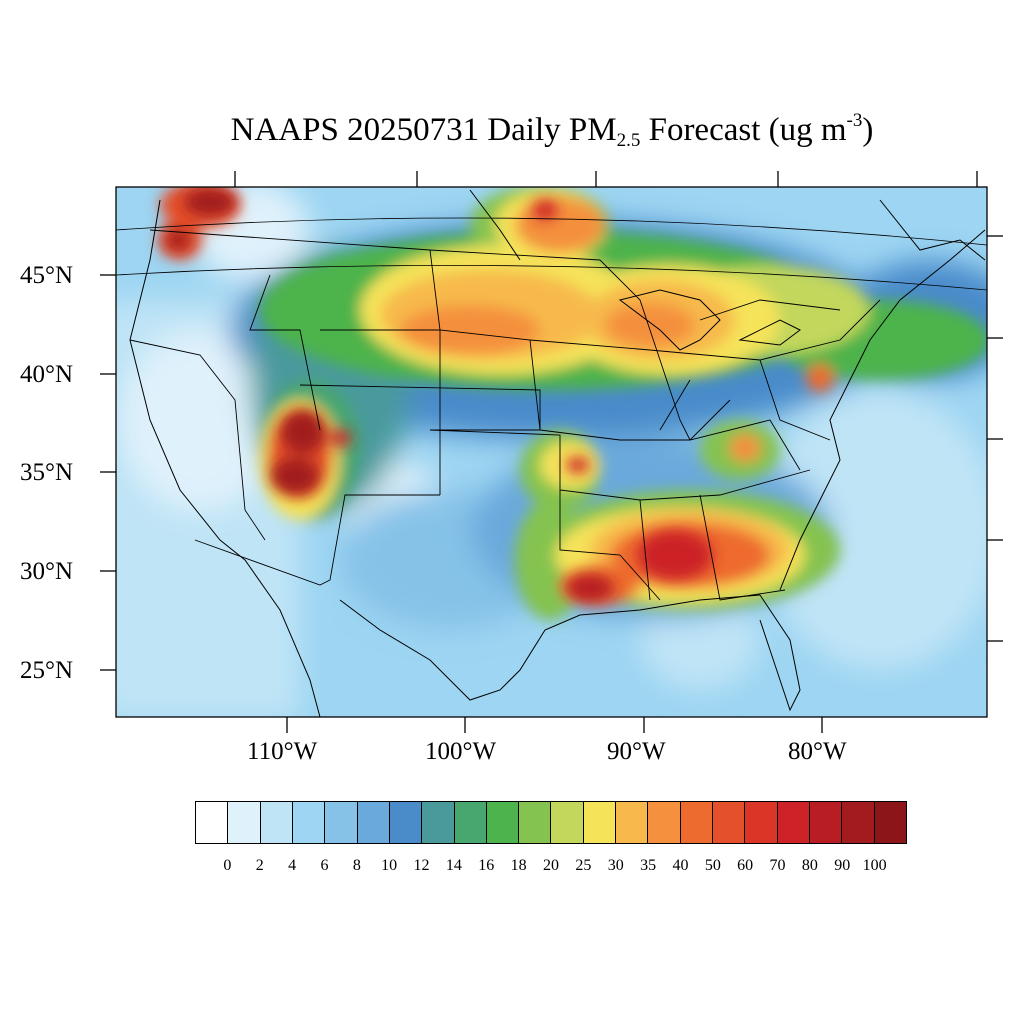 This screenshot has width=1024, height=1024. What do you see at coordinates (47, 275) in the screenshot?
I see `lat-label-45: 45°N` at bounding box center [47, 275].